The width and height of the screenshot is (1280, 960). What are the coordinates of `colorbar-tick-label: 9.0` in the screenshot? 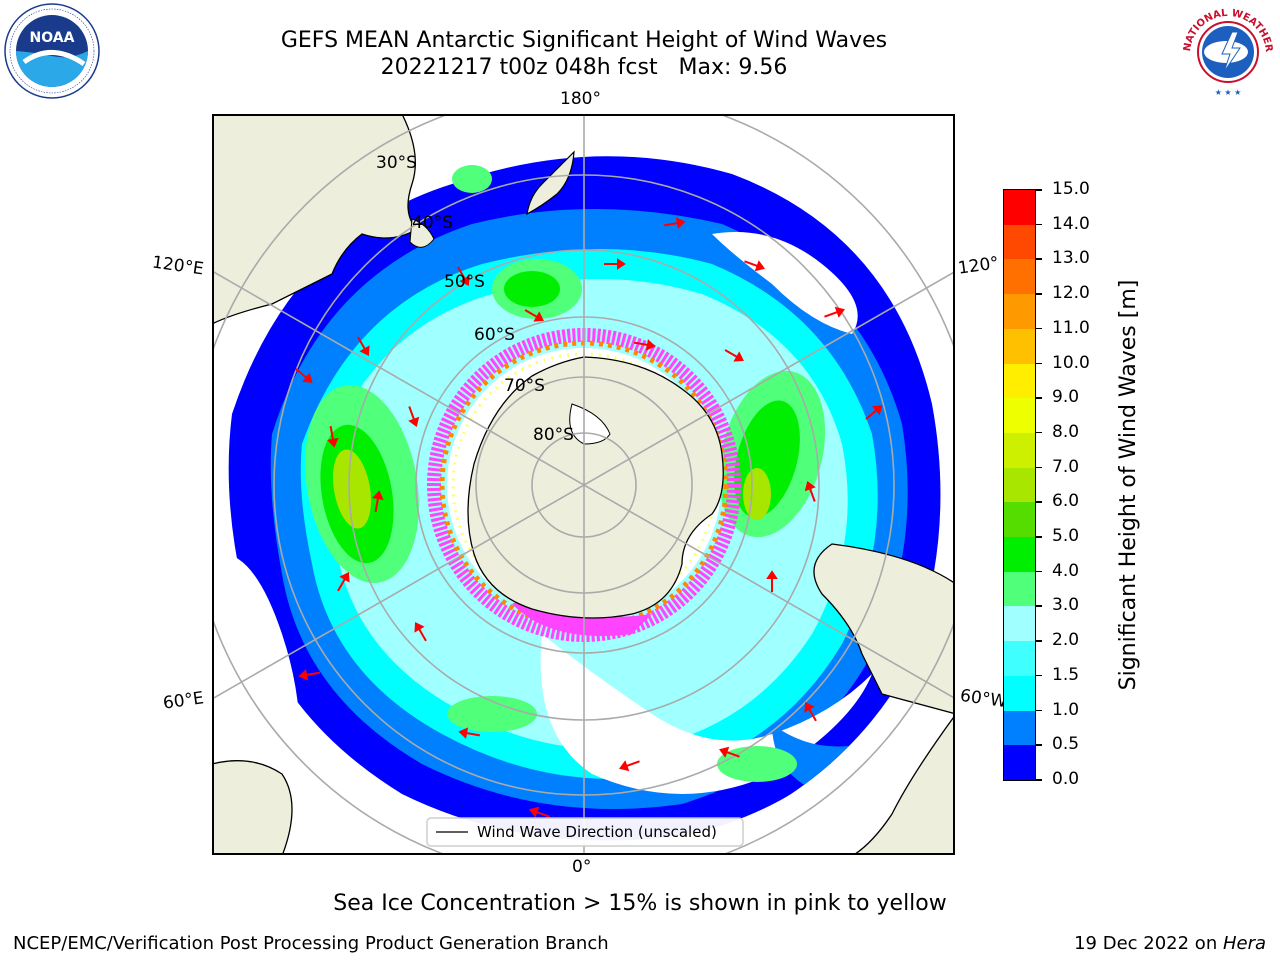 It's located at (1066, 397).